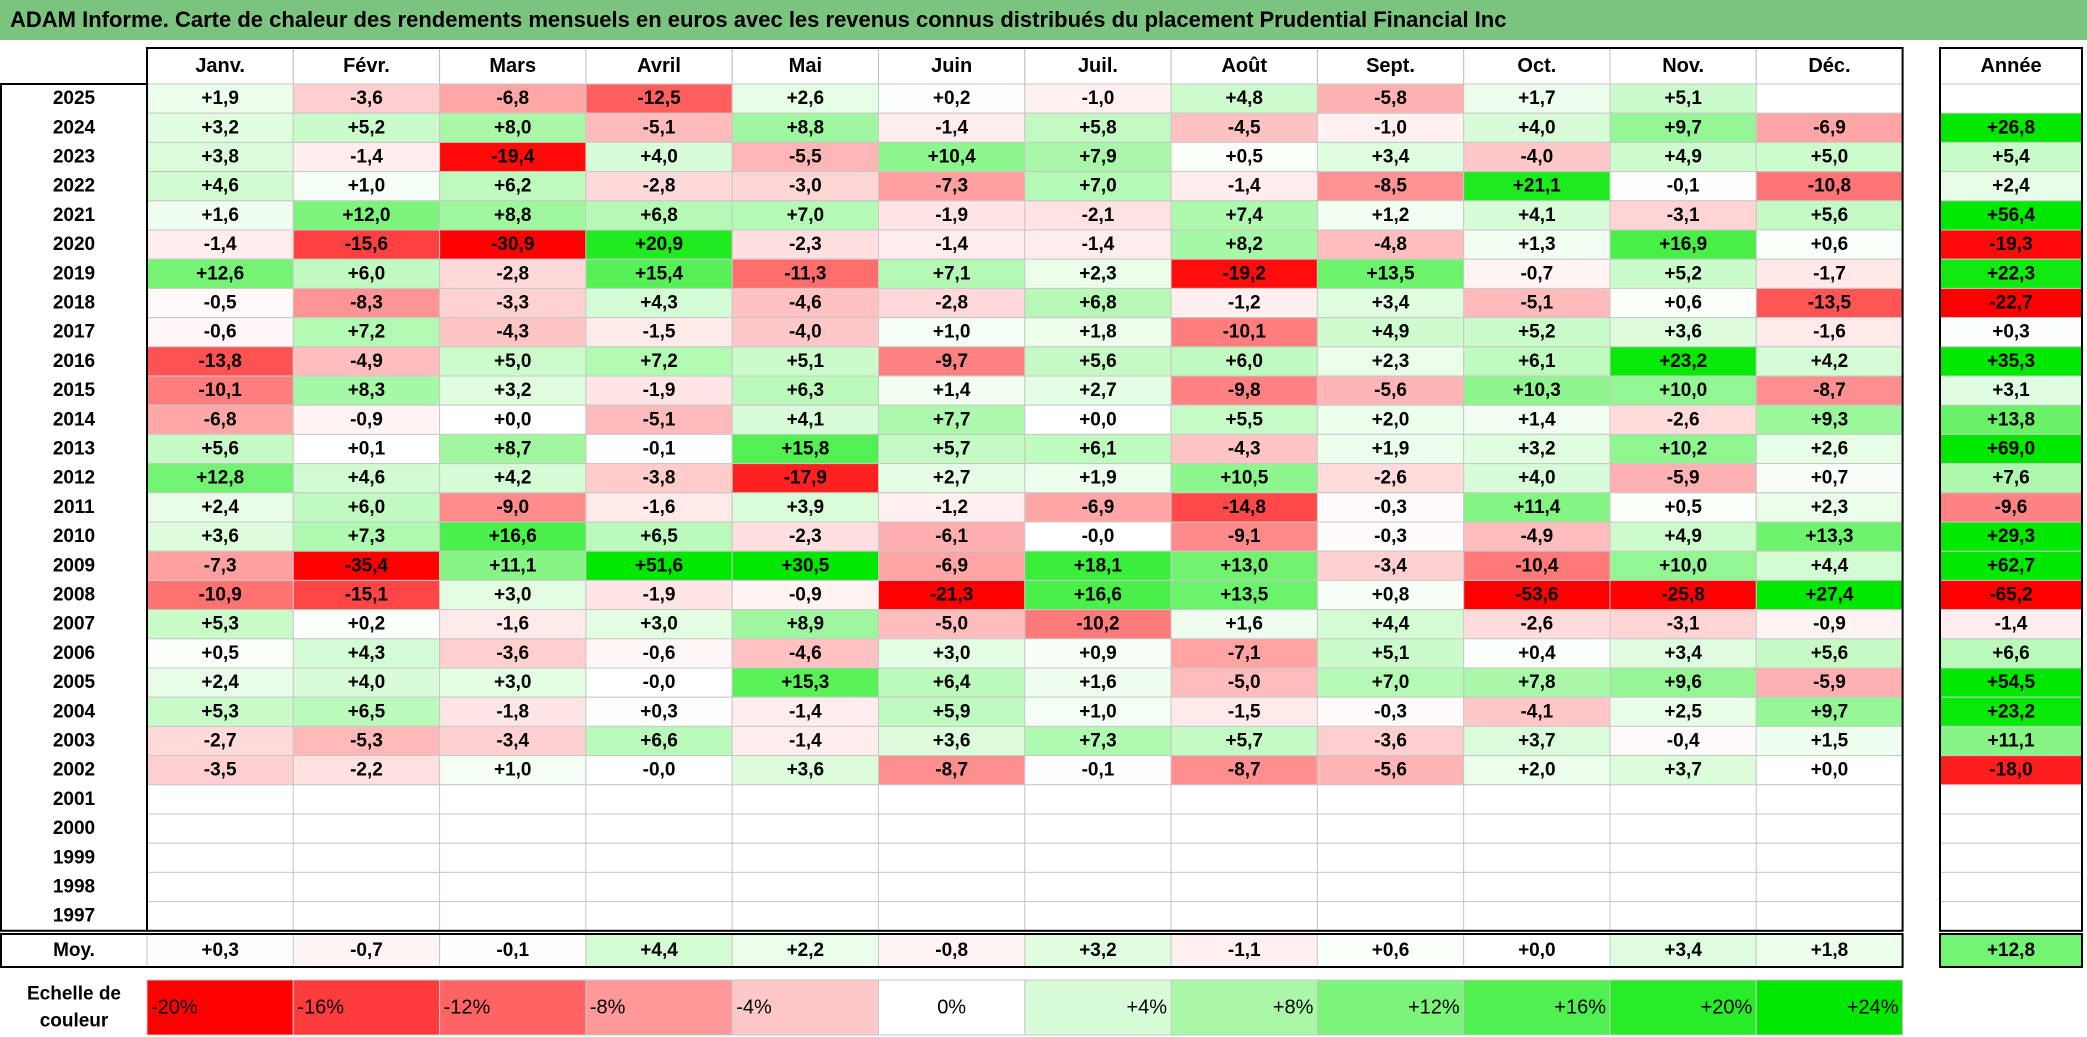 This screenshot has width=2087, height=1037. I want to click on cell-value: +5,1, so click(806, 361).